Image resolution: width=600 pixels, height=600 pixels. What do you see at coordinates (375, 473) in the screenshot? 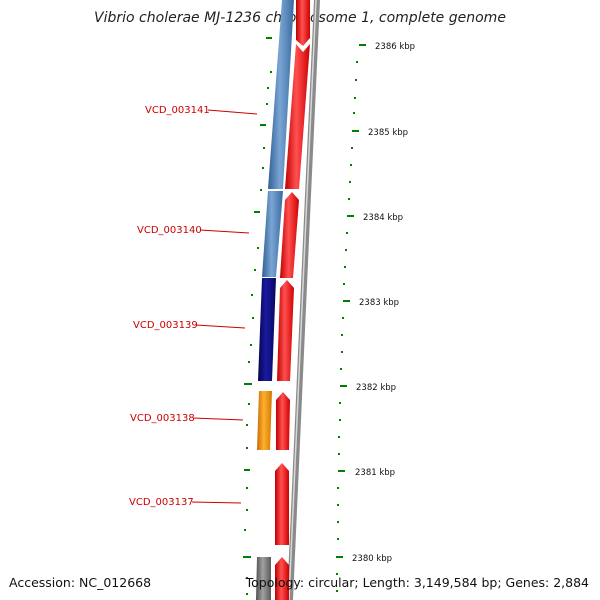
I see `scale-label: 2381 kbp` at bounding box center [375, 473].